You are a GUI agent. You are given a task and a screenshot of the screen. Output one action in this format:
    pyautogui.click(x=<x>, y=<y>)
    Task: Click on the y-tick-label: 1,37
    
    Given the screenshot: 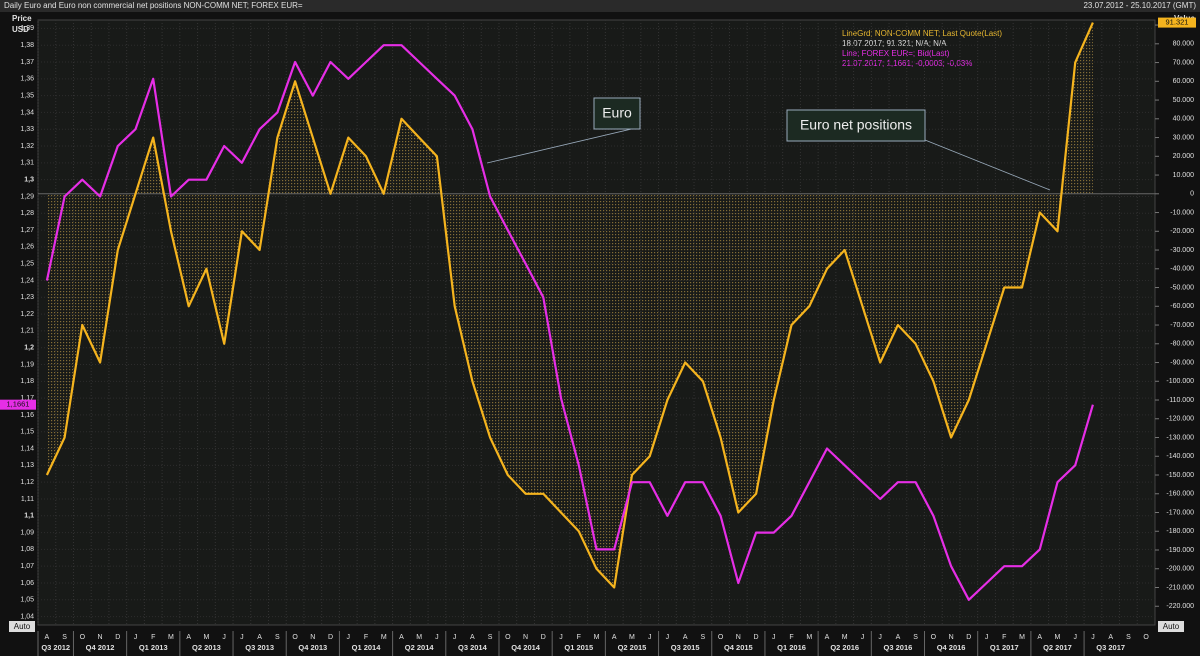 What is the action you would take?
    pyautogui.click(x=27, y=62)
    